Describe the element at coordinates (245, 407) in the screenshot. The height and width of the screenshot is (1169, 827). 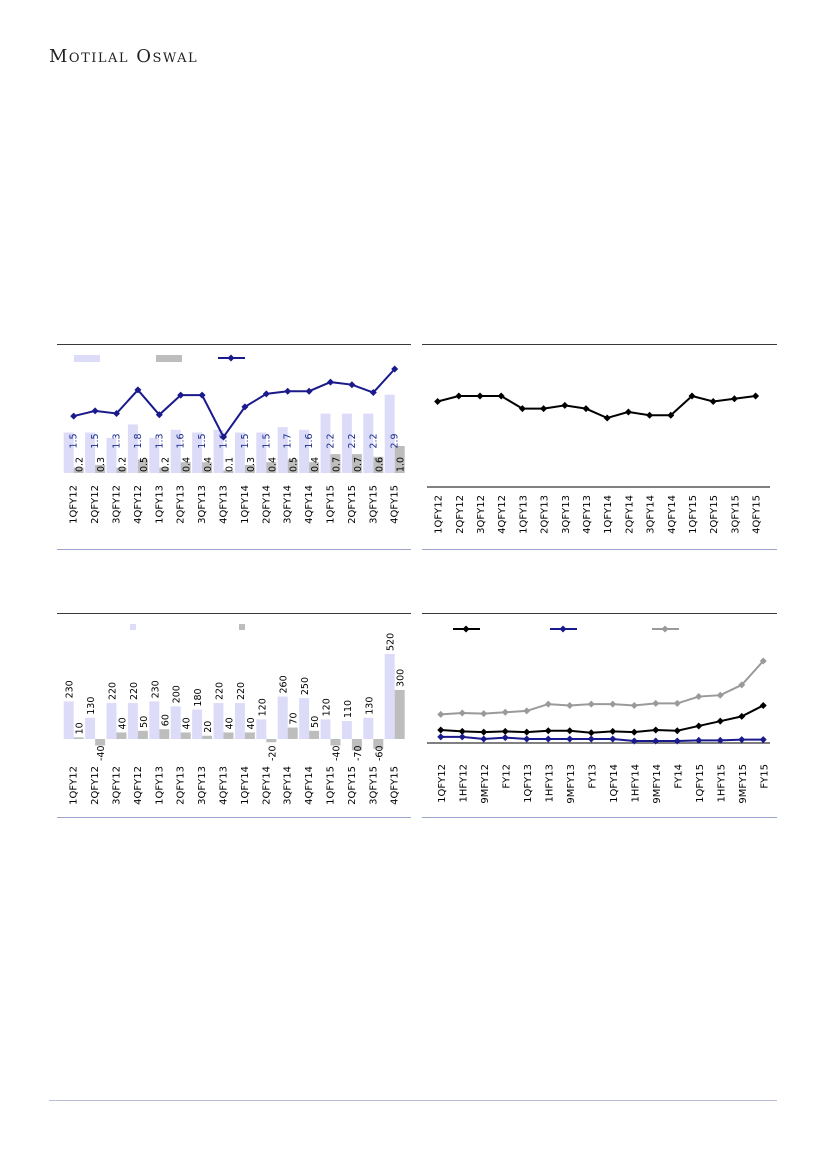
I see `line-point-1QFY14` at that location.